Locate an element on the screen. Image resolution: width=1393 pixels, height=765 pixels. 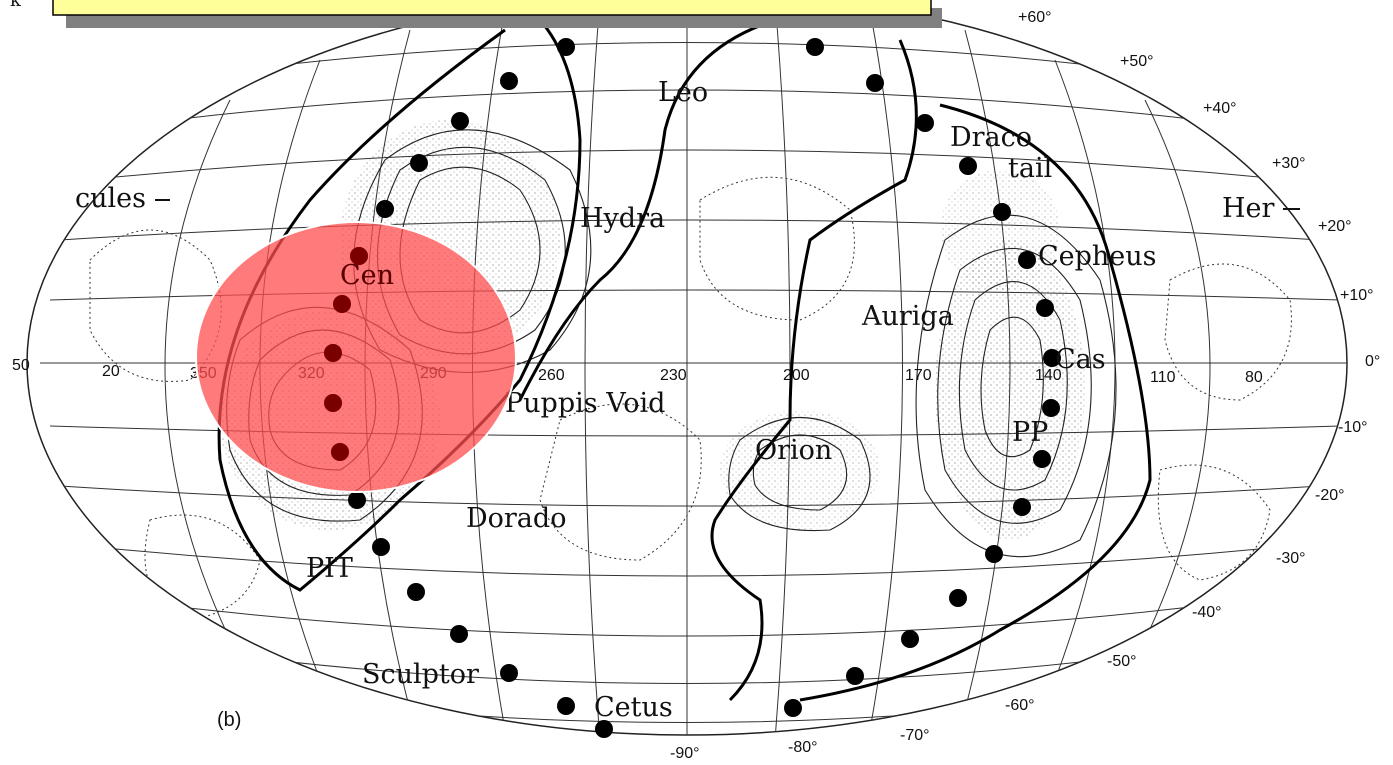
label-cepheus: Cepheus is located at coordinates (1097, 256).